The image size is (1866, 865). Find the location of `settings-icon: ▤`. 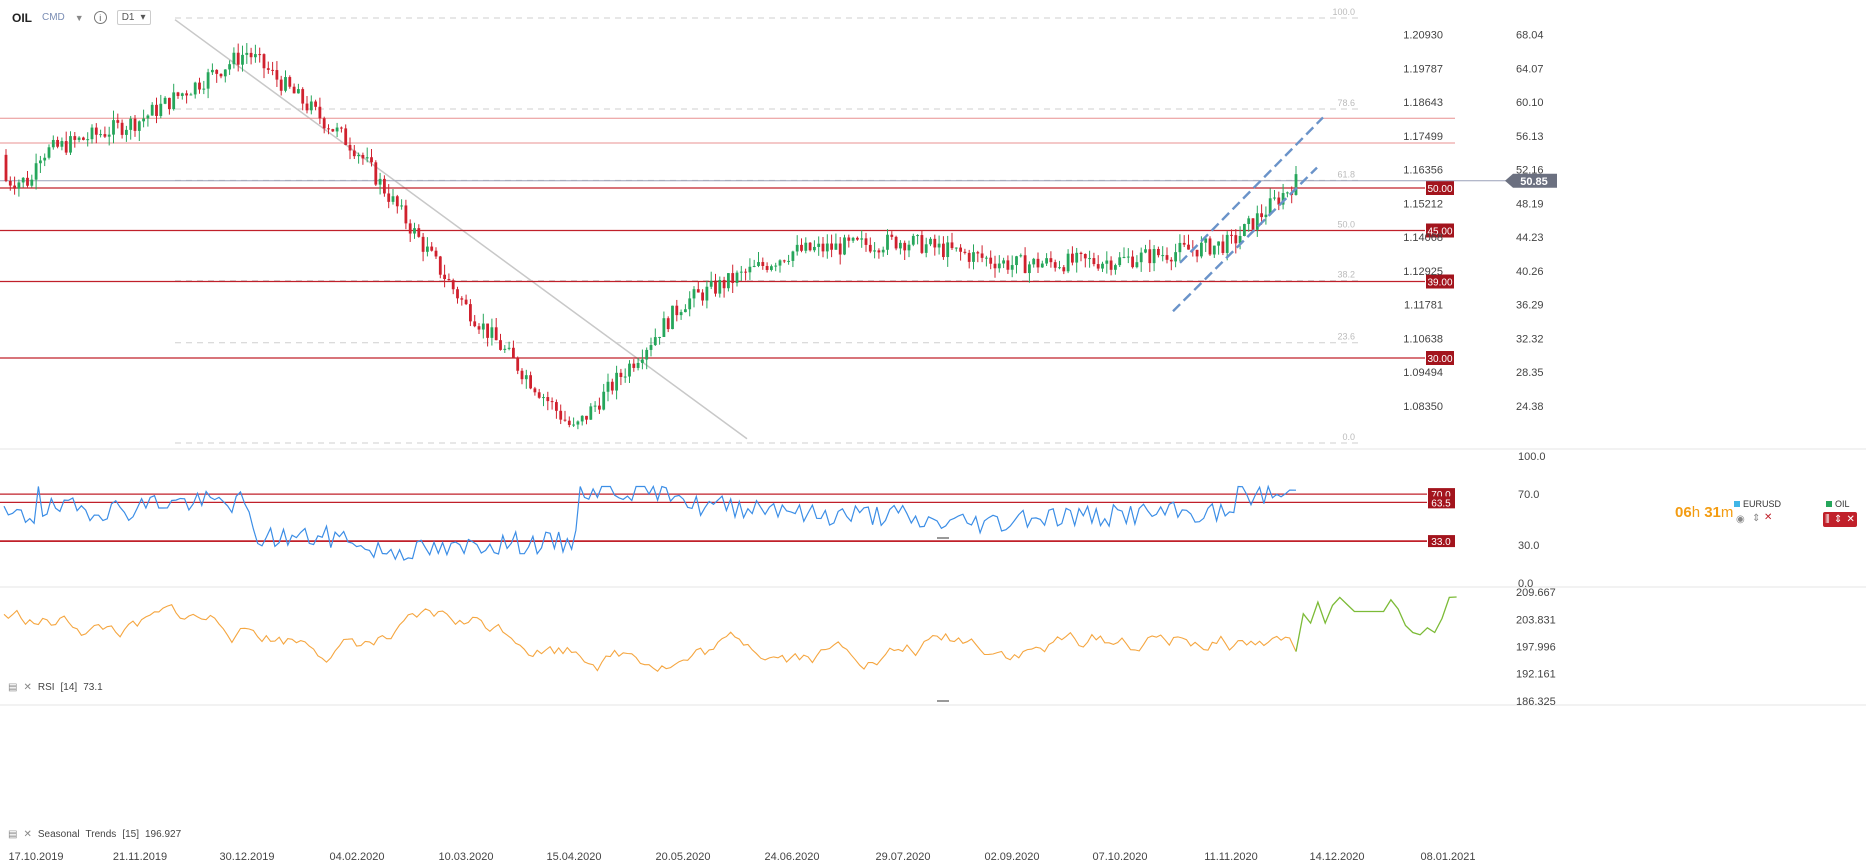

settings-icon: ▤ is located at coordinates (13, 834).